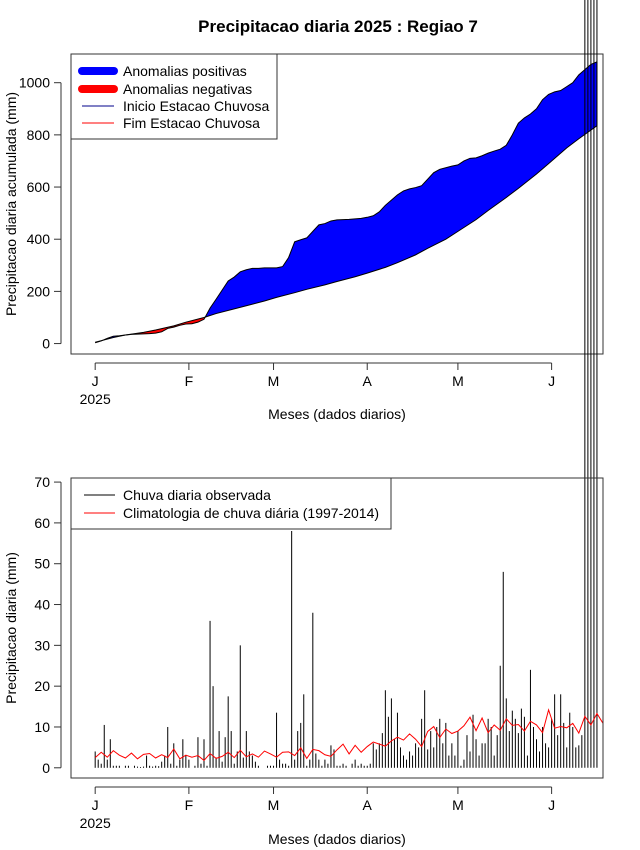 The width and height of the screenshot is (640, 850). I want to click on y-tick-label: 800, so click(39, 135).